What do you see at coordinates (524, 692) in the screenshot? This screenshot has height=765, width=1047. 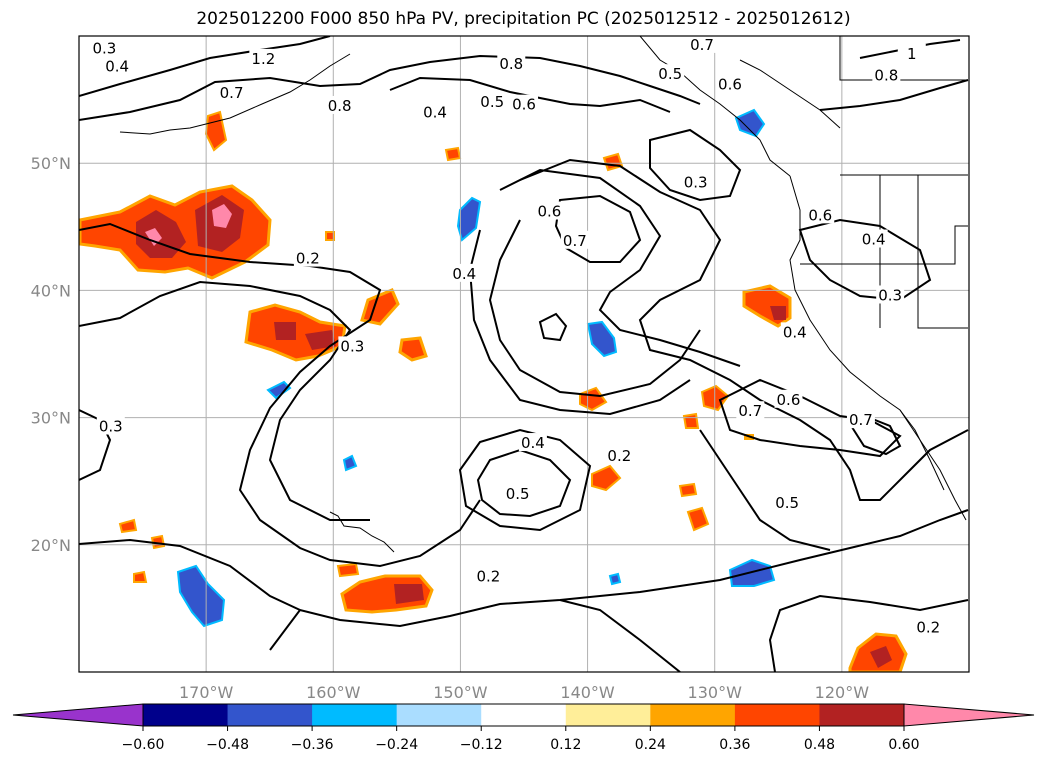 I see `longitude-labels: 170°W 160°W 150°W 140°W 130°W 120°W` at bounding box center [524, 692].